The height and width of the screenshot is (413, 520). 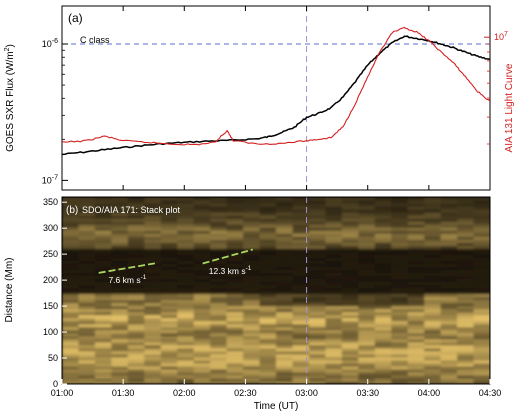 What do you see at coordinates (509, 107) in the screenshot?
I see `y-axis-label-right: AIA 131 Light Curve` at bounding box center [509, 107].